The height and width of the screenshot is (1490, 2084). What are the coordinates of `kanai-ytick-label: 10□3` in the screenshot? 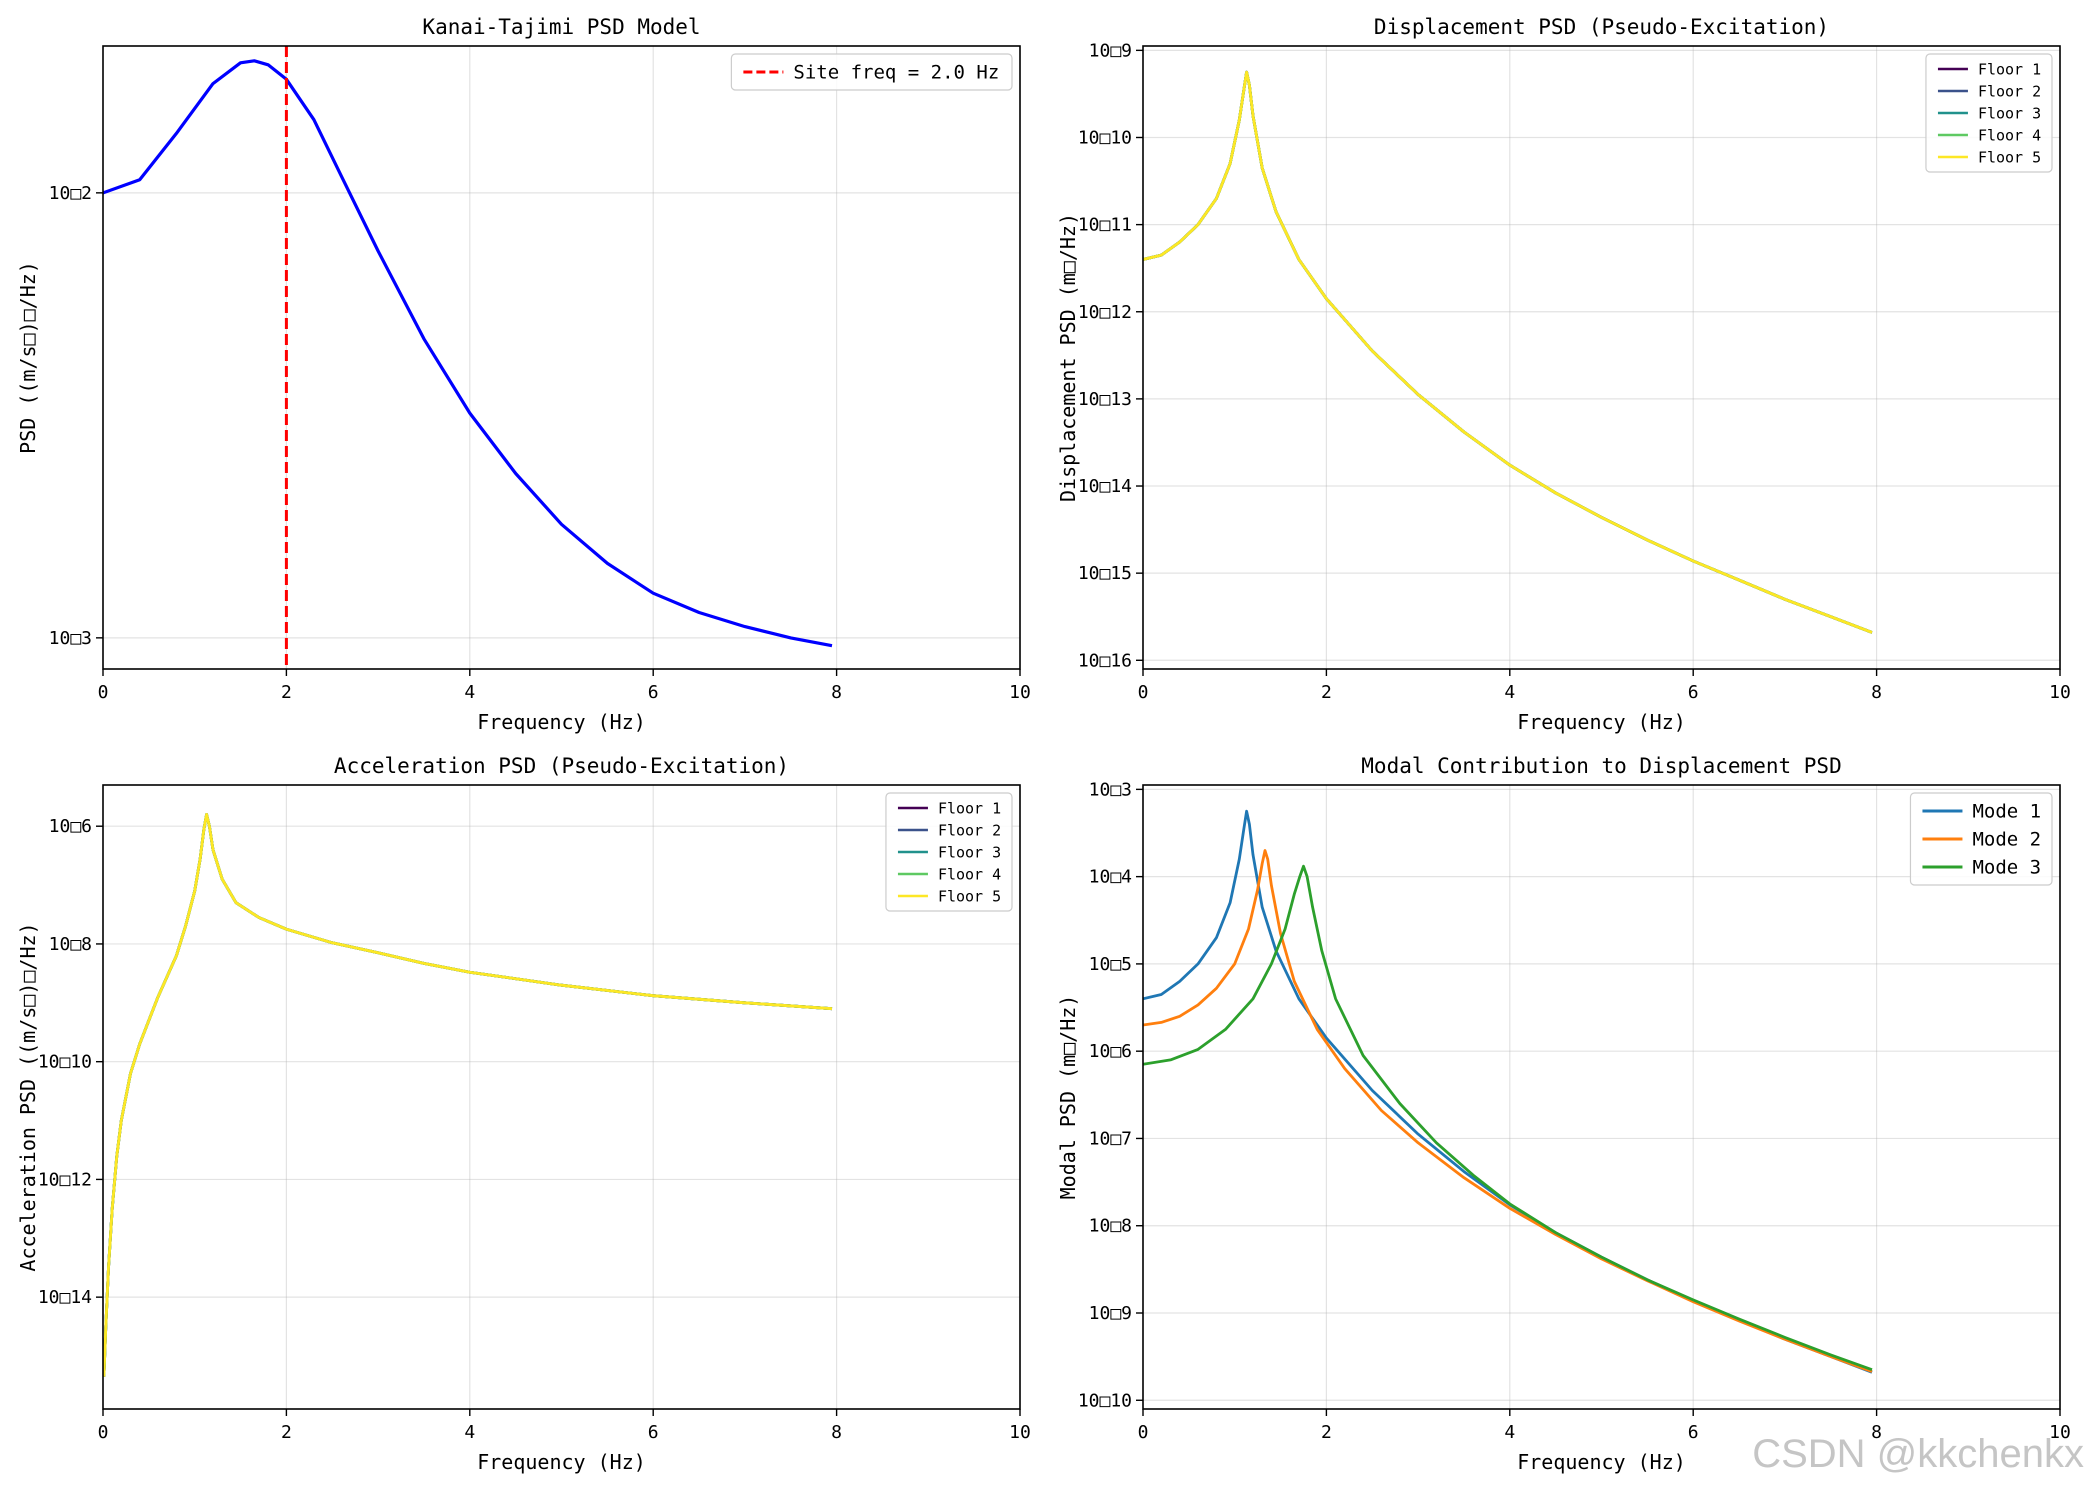 It's located at (70, 638).